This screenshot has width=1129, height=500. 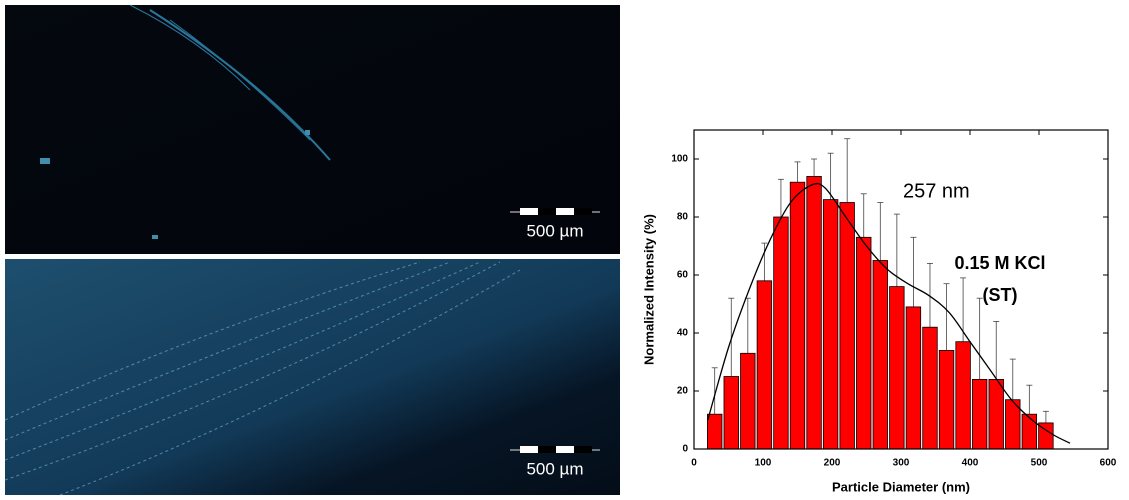 What do you see at coordinates (683, 275) in the screenshot?
I see `y-tick-label: 60` at bounding box center [683, 275].